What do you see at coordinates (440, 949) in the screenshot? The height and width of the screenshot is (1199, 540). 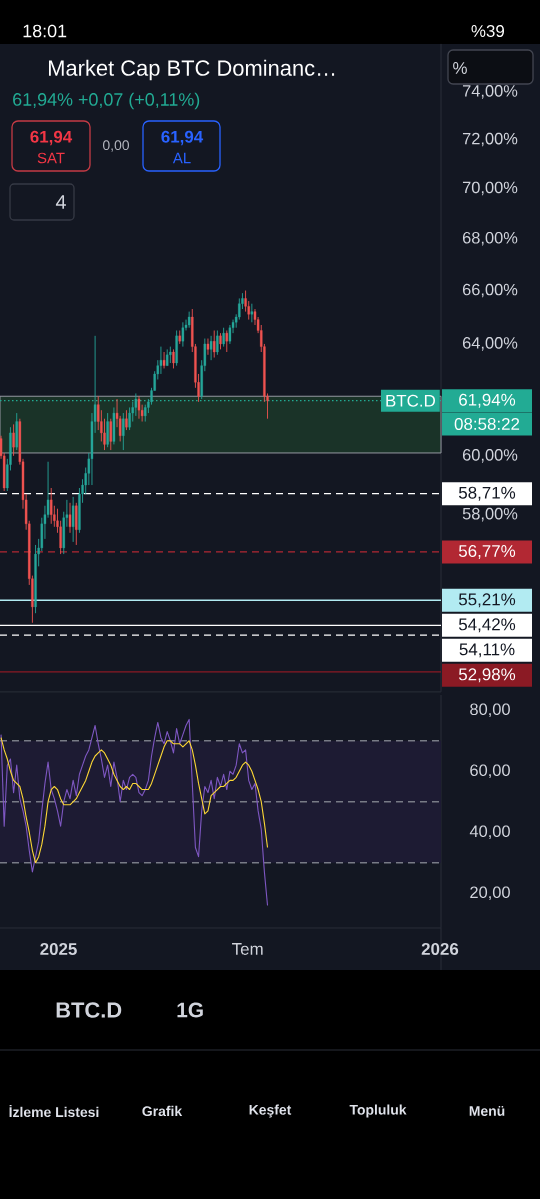 I see `x-tick-label: 2026` at bounding box center [440, 949].